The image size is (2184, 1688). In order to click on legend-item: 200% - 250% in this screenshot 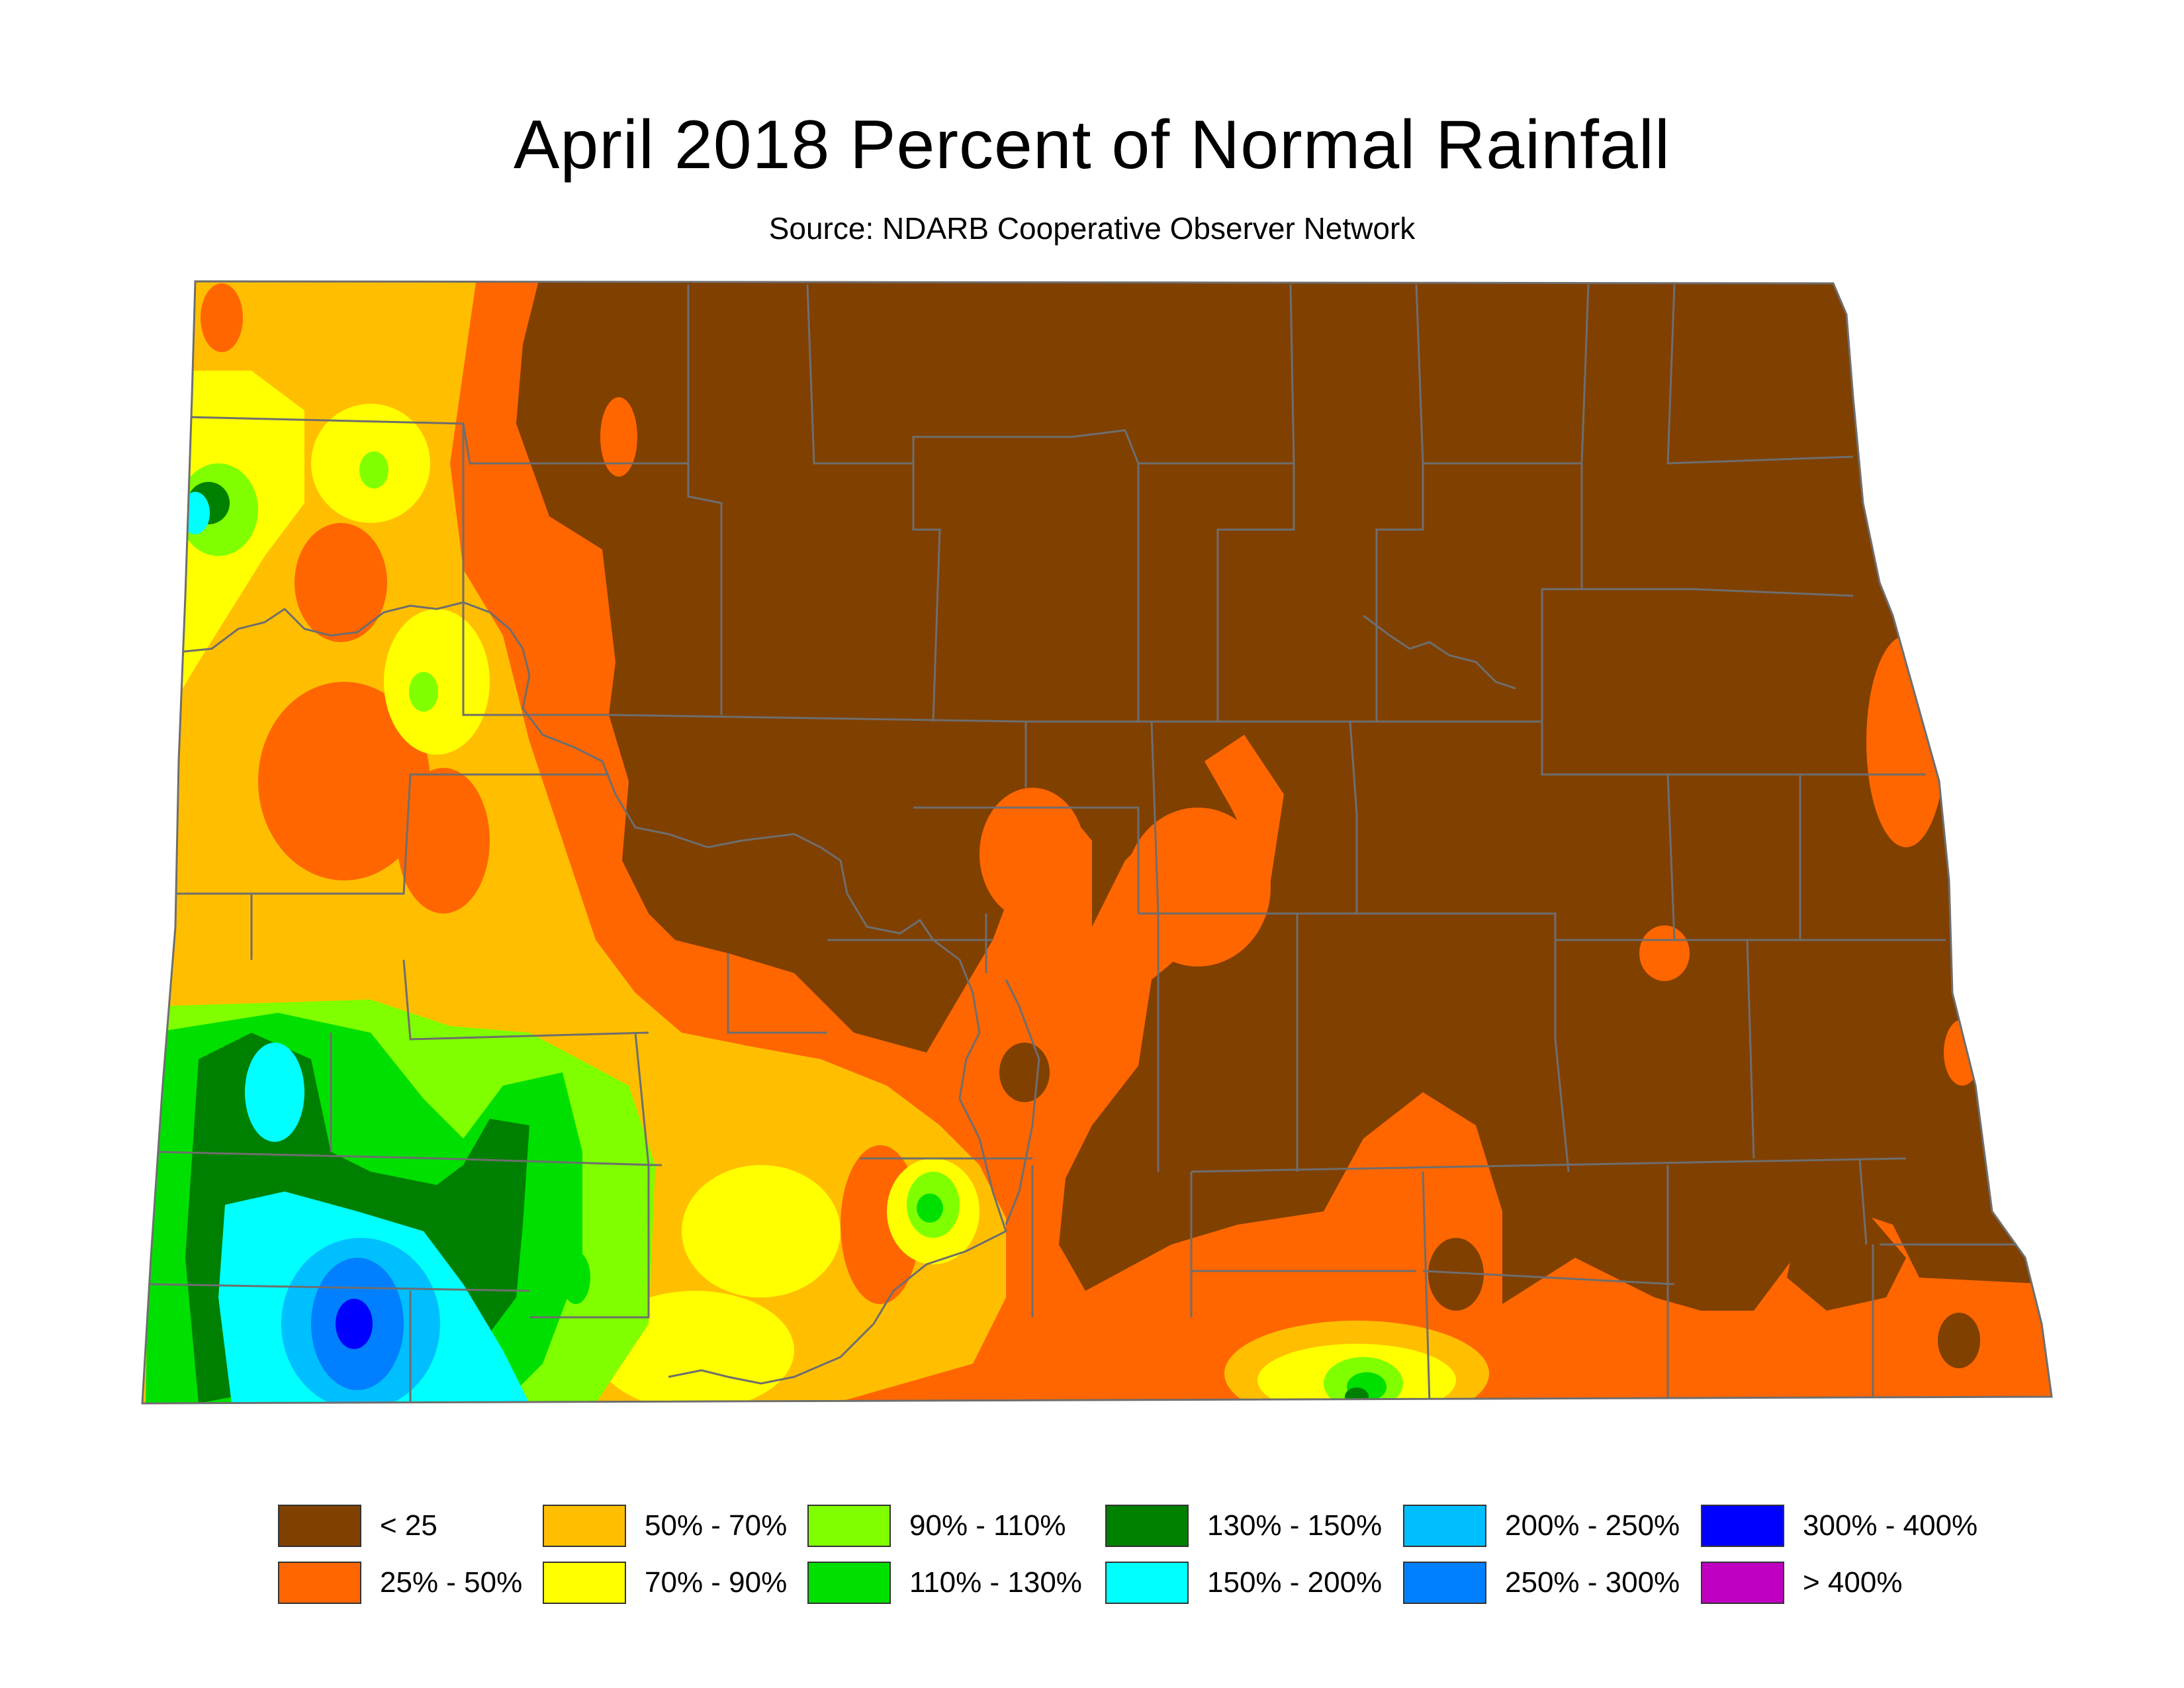, I will do `click(1541, 1526)`.